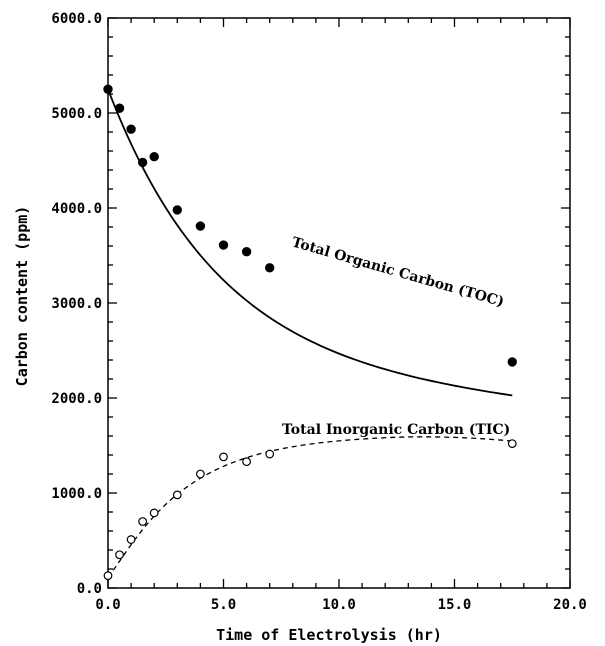  What do you see at coordinates (398, 272) in the screenshot?
I see `toc-series-label: Total Organic Carbon (TOC)` at bounding box center [398, 272].